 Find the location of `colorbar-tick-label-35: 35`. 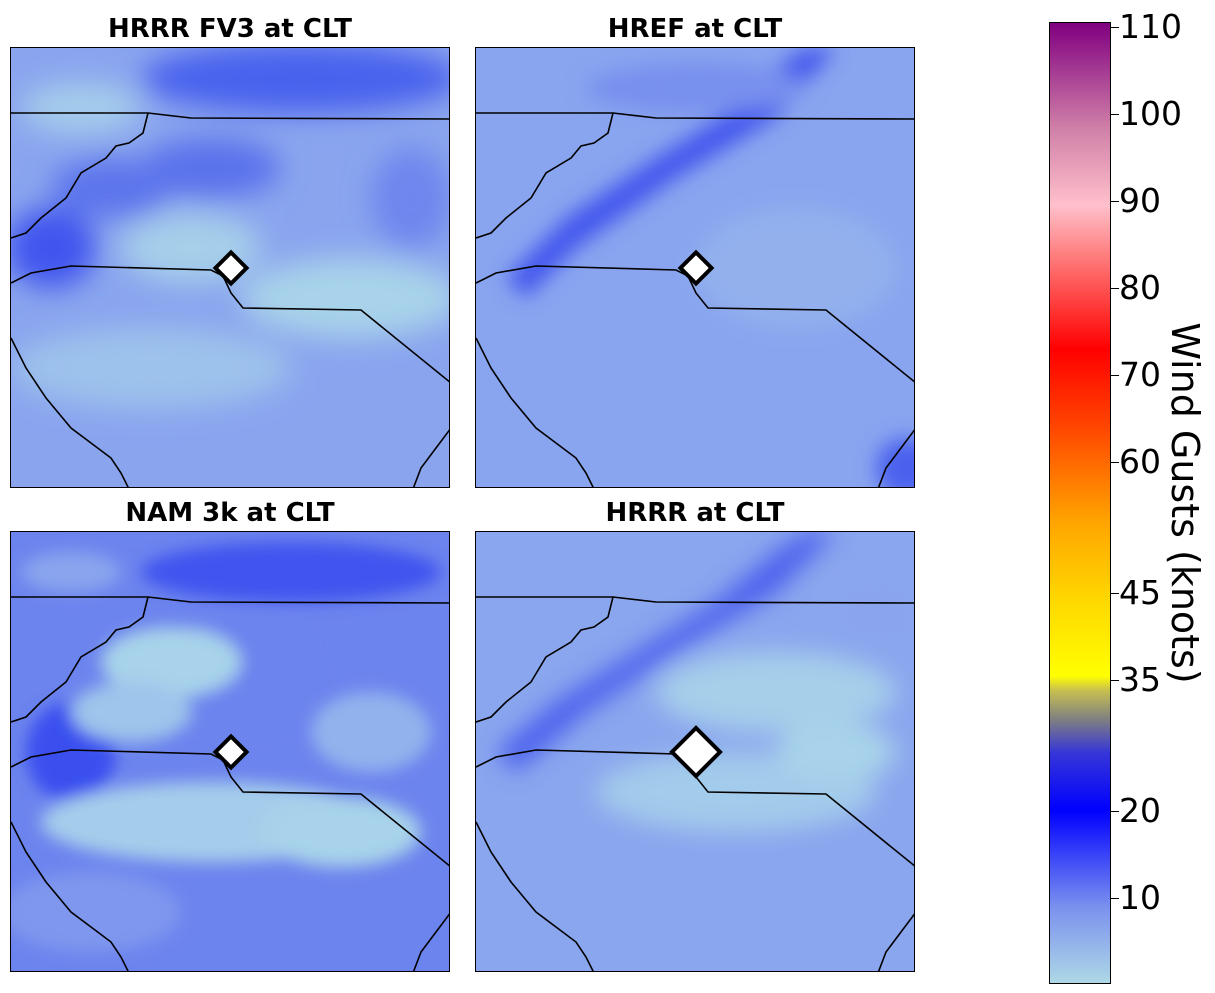

colorbar-tick-label-35: 35 is located at coordinates (1140, 679).